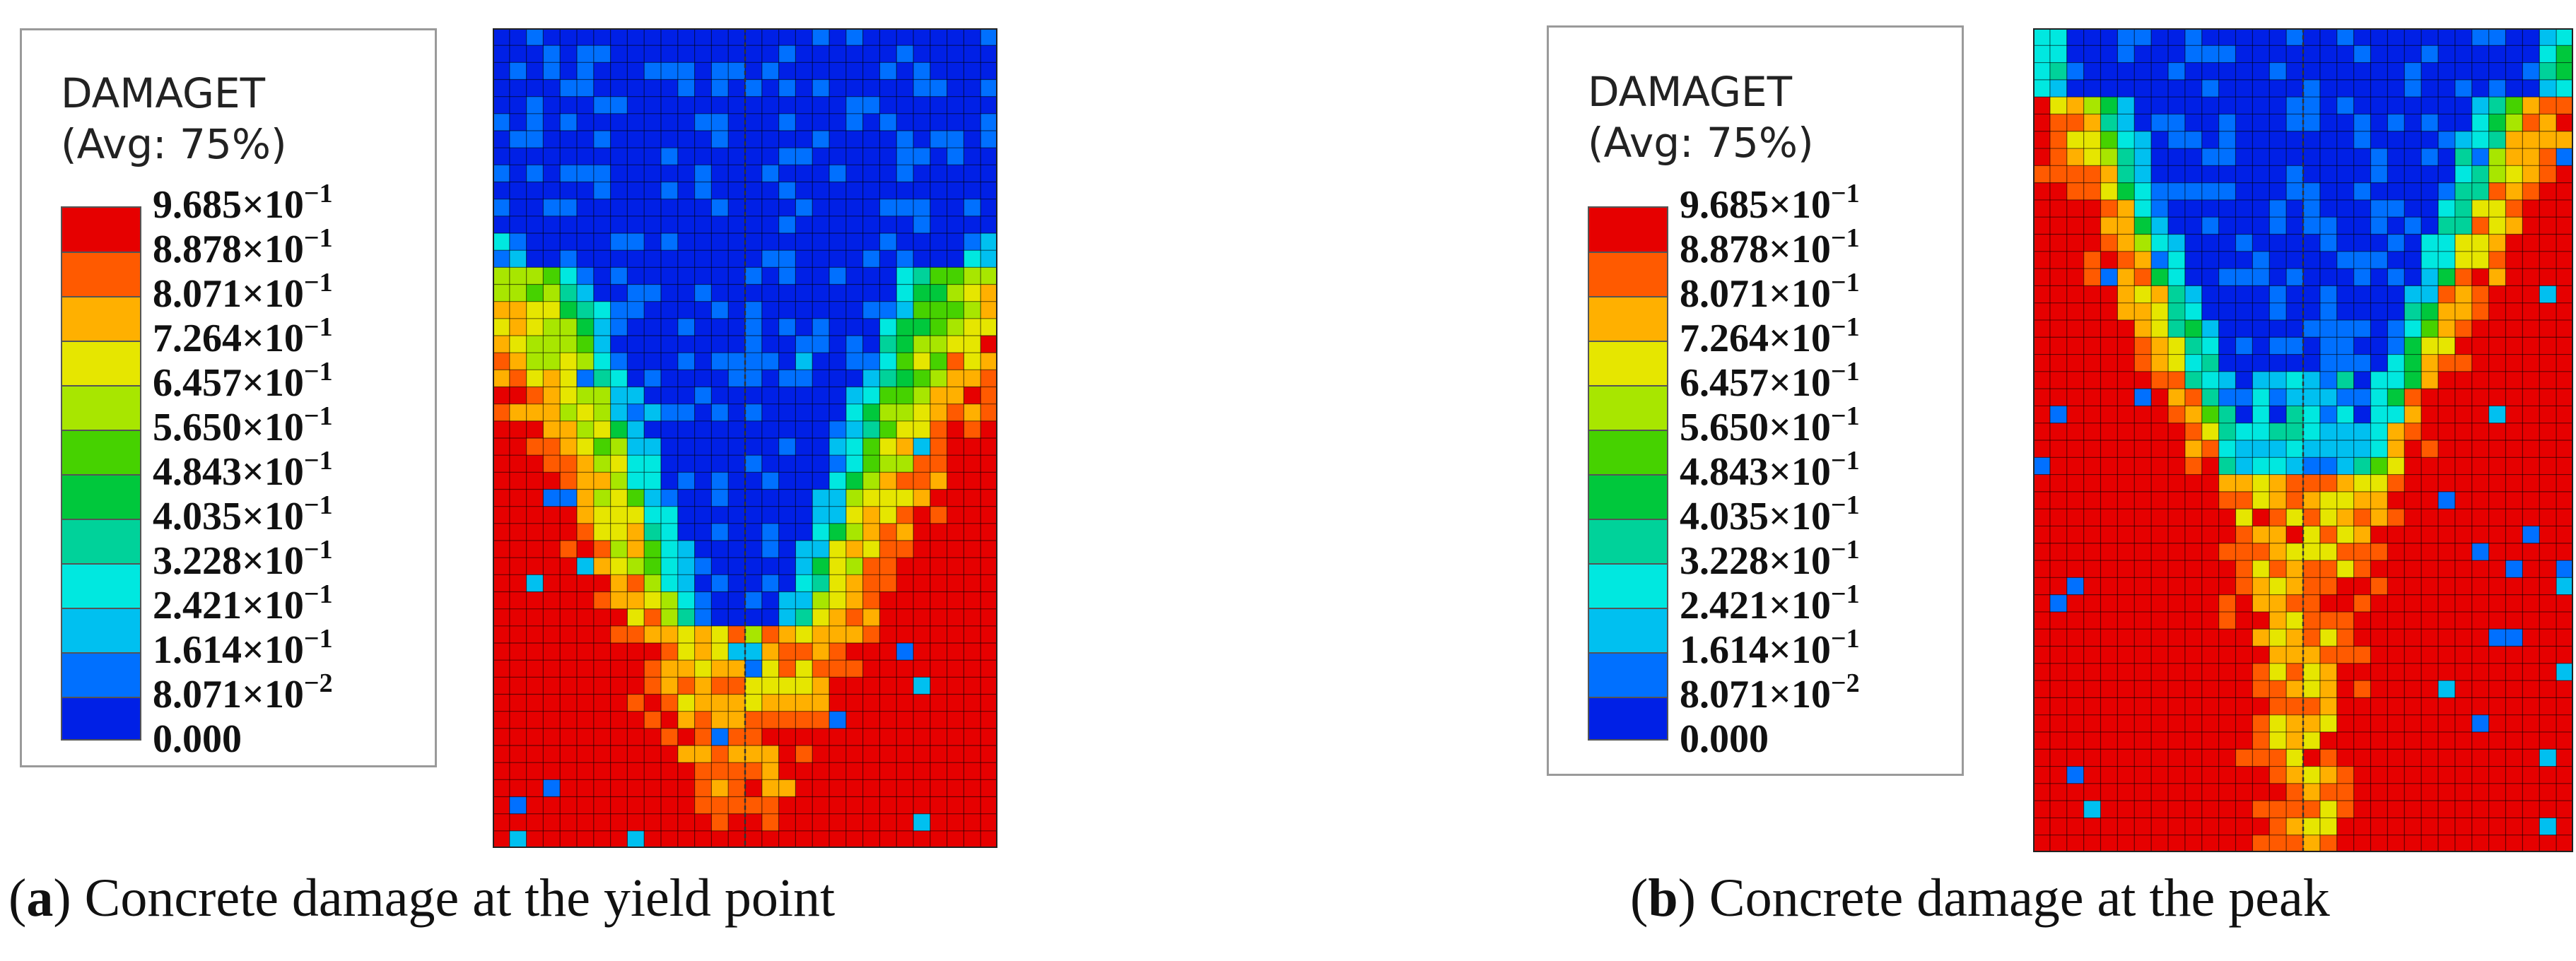 The image size is (2576, 961). What do you see at coordinates (1628, 408) in the screenshot?
I see `colorbar-swatch` at bounding box center [1628, 408].